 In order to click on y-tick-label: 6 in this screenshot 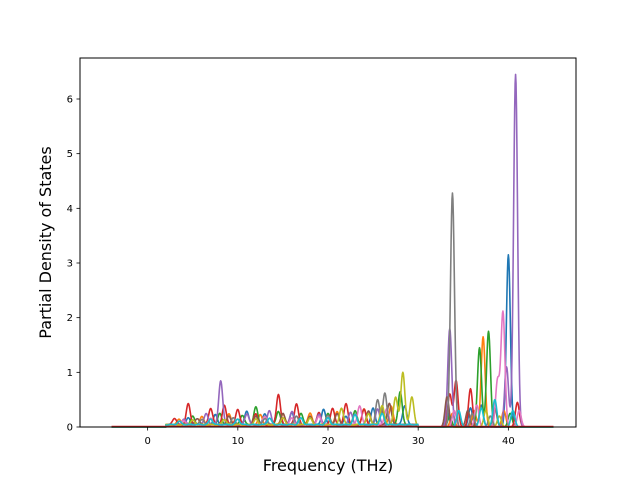, I will do `click(70, 100)`.